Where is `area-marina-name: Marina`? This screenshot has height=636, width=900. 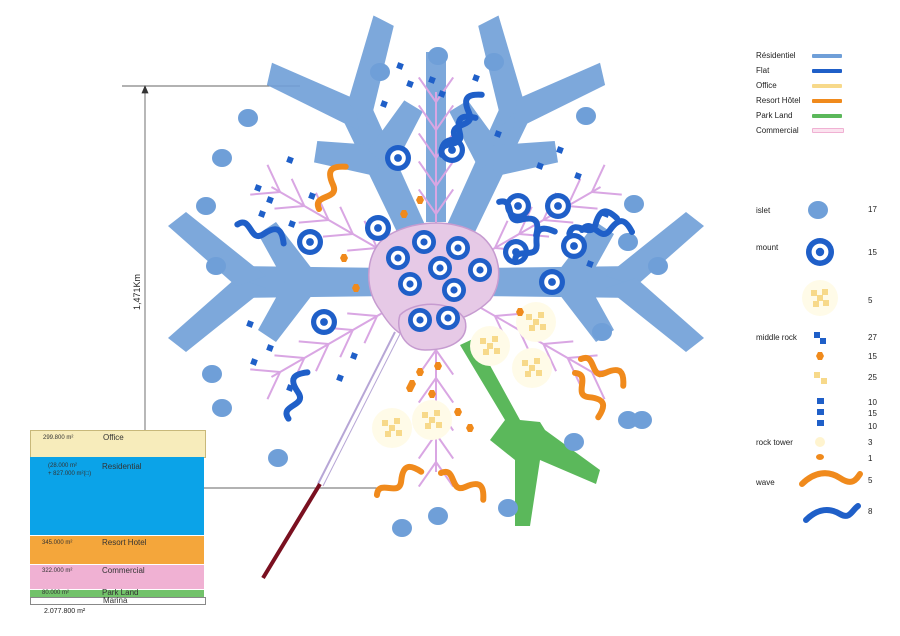
area-marina-name: Marina is located at coordinates (115, 600).